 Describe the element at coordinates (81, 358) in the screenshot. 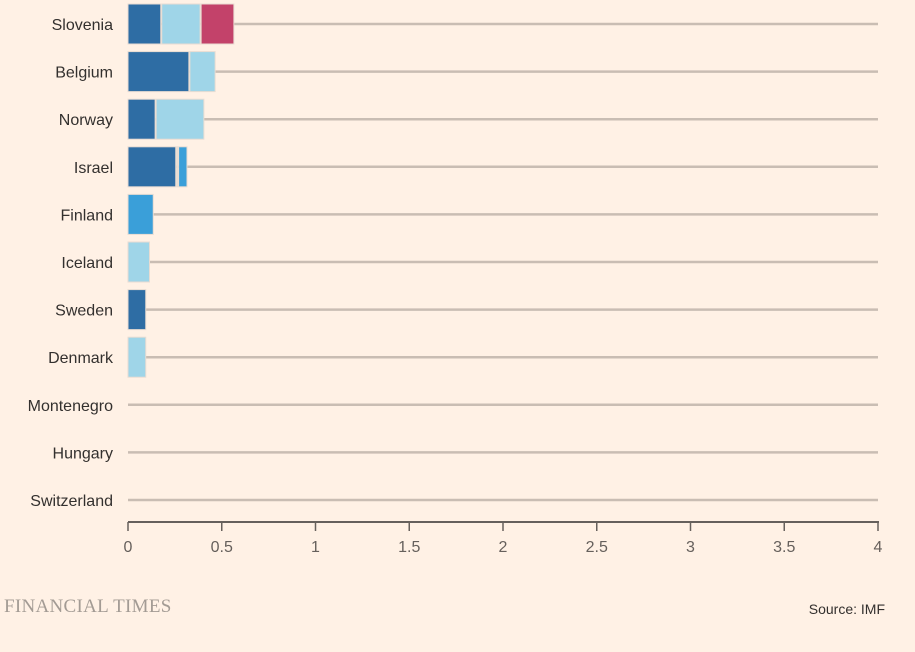

I see `category-label: Denmark` at that location.